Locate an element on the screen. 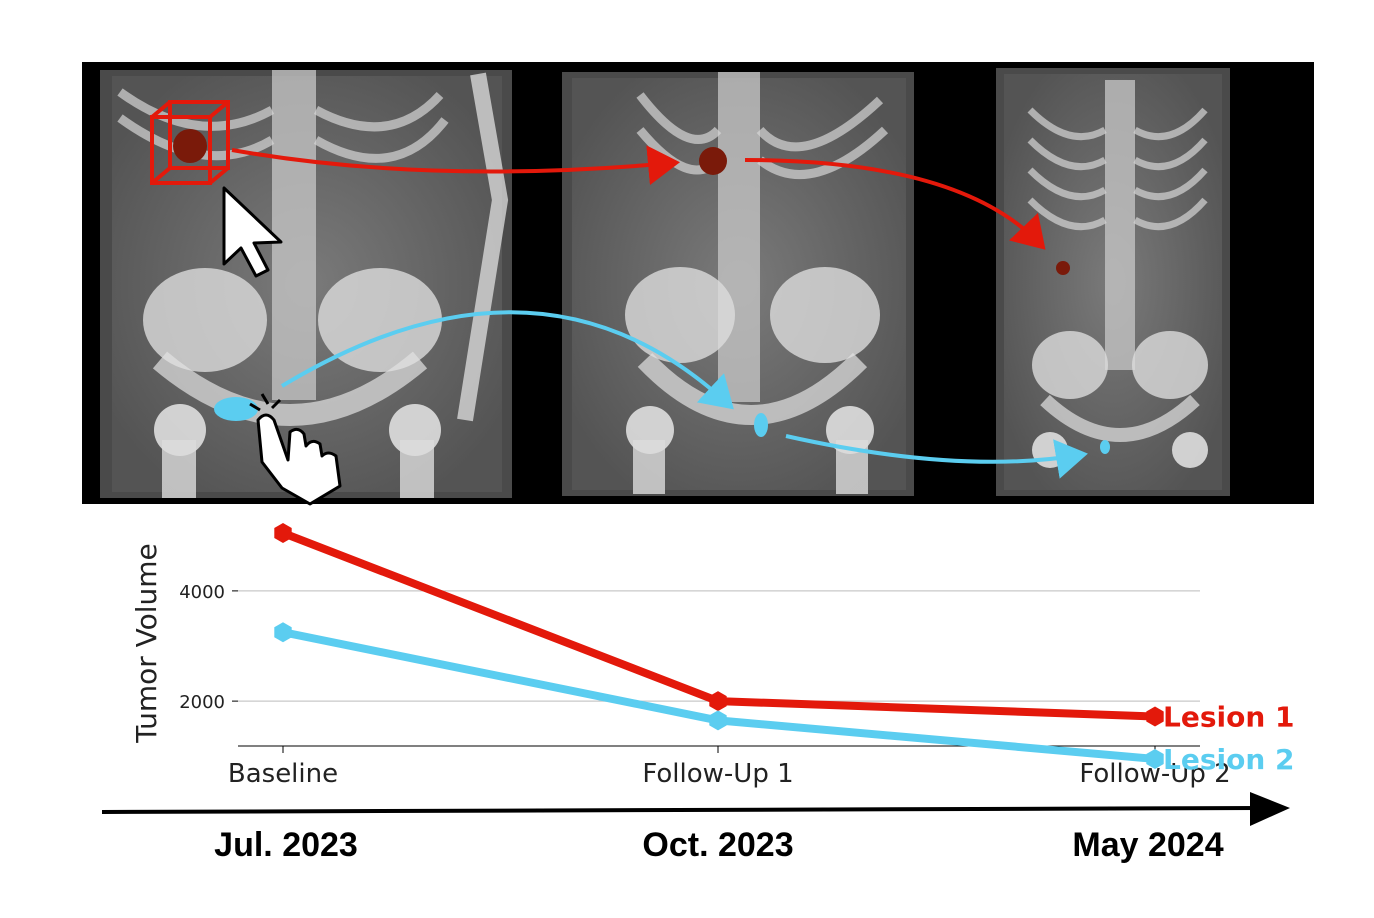  lesion-1-baseline is located at coordinates (190, 146).